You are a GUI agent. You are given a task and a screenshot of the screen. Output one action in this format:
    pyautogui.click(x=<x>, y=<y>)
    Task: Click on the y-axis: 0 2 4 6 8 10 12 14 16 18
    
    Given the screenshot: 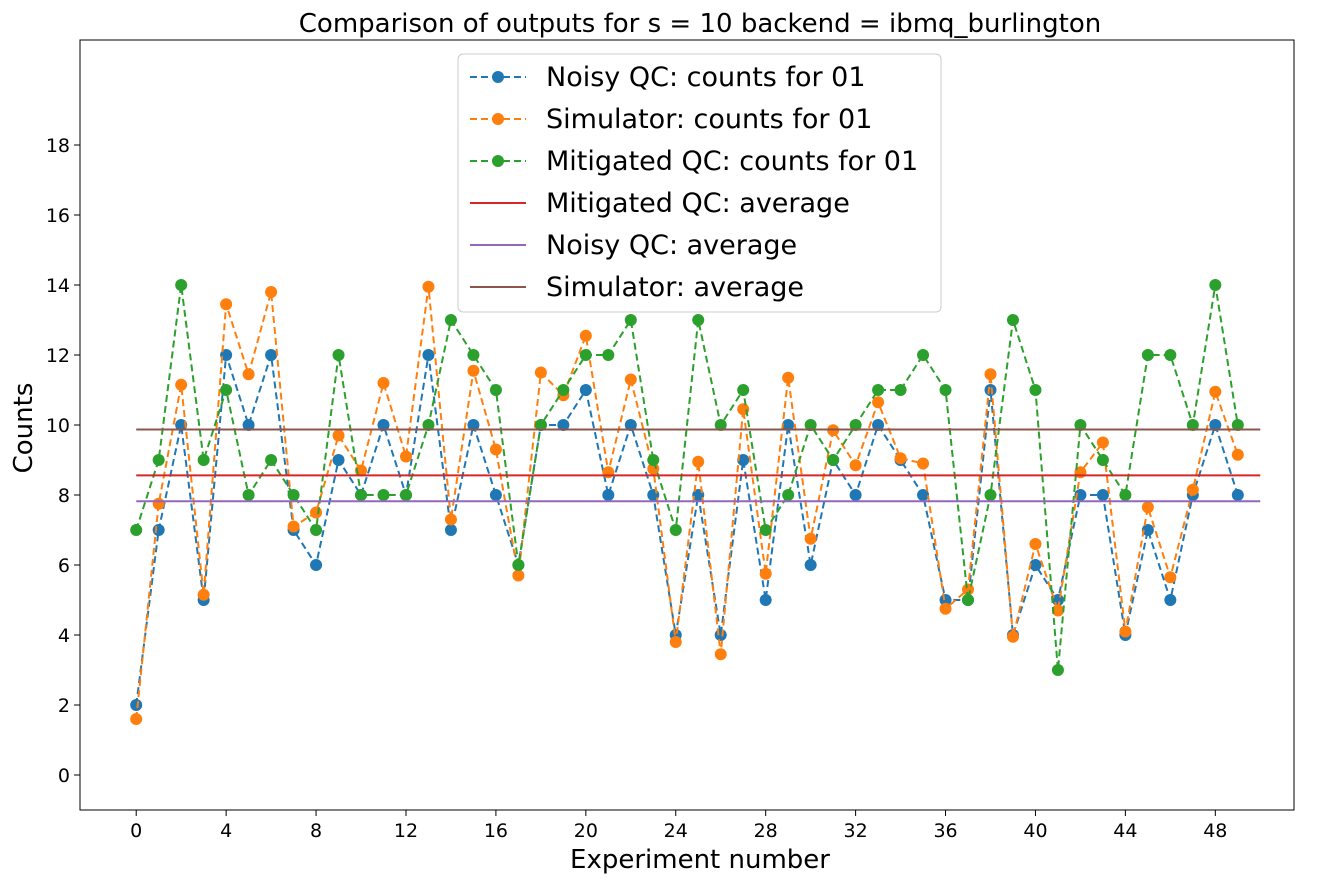 What is the action you would take?
    pyautogui.click(x=63, y=461)
    